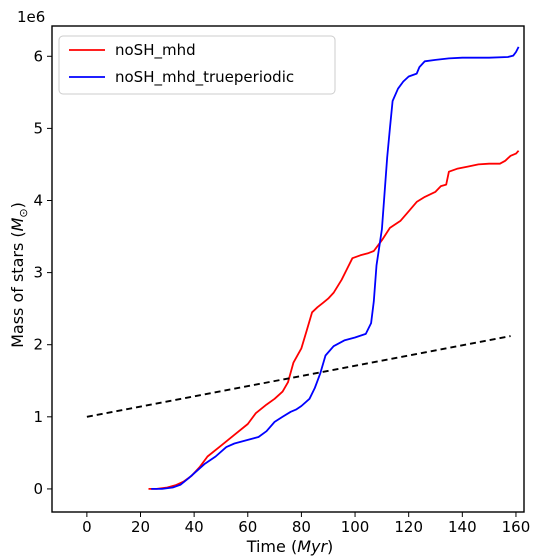 The width and height of the screenshot is (538, 557). I want to click on y-scale-label: 1e6, so click(31, 17).